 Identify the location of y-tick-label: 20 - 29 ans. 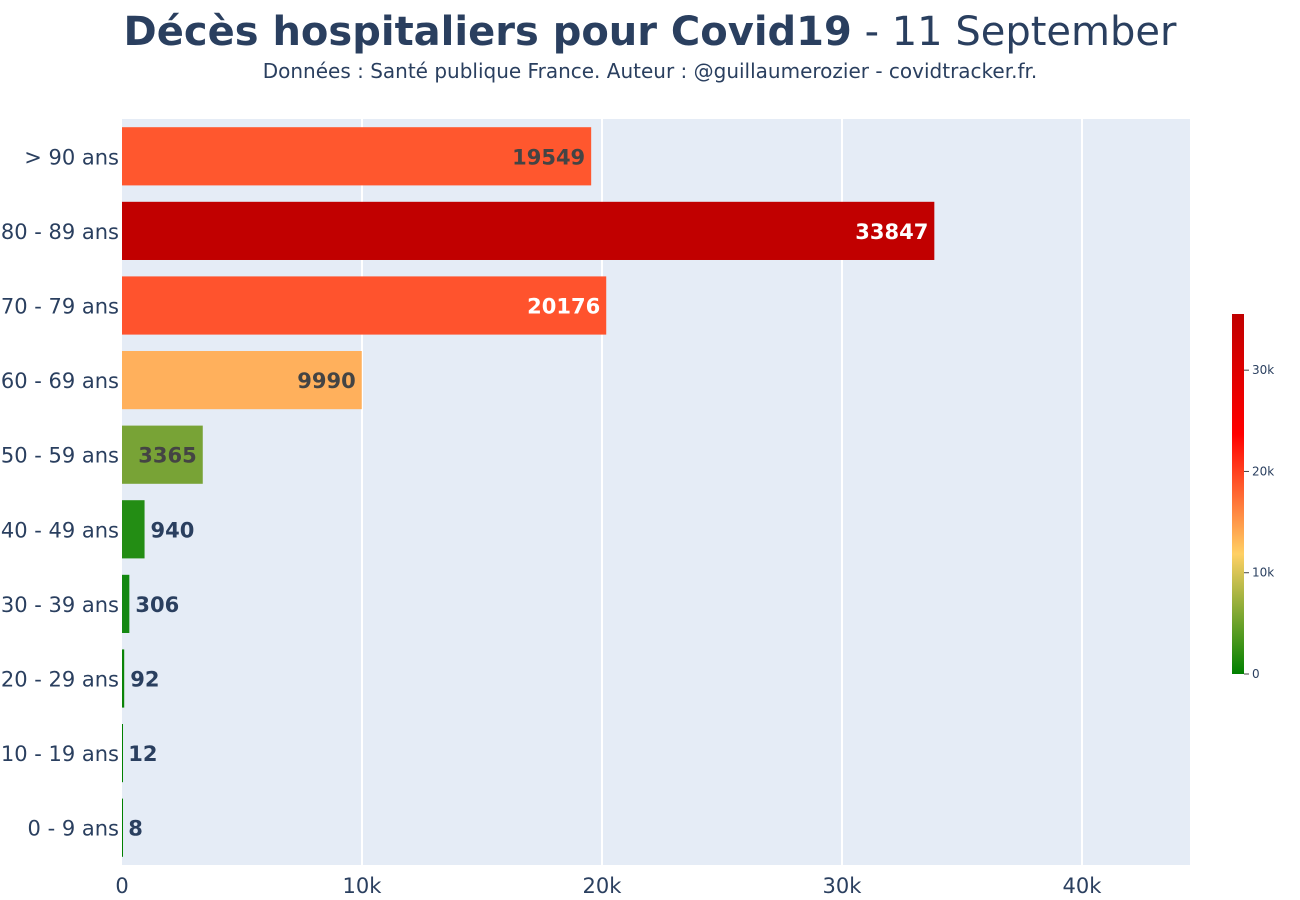
(60, 680).